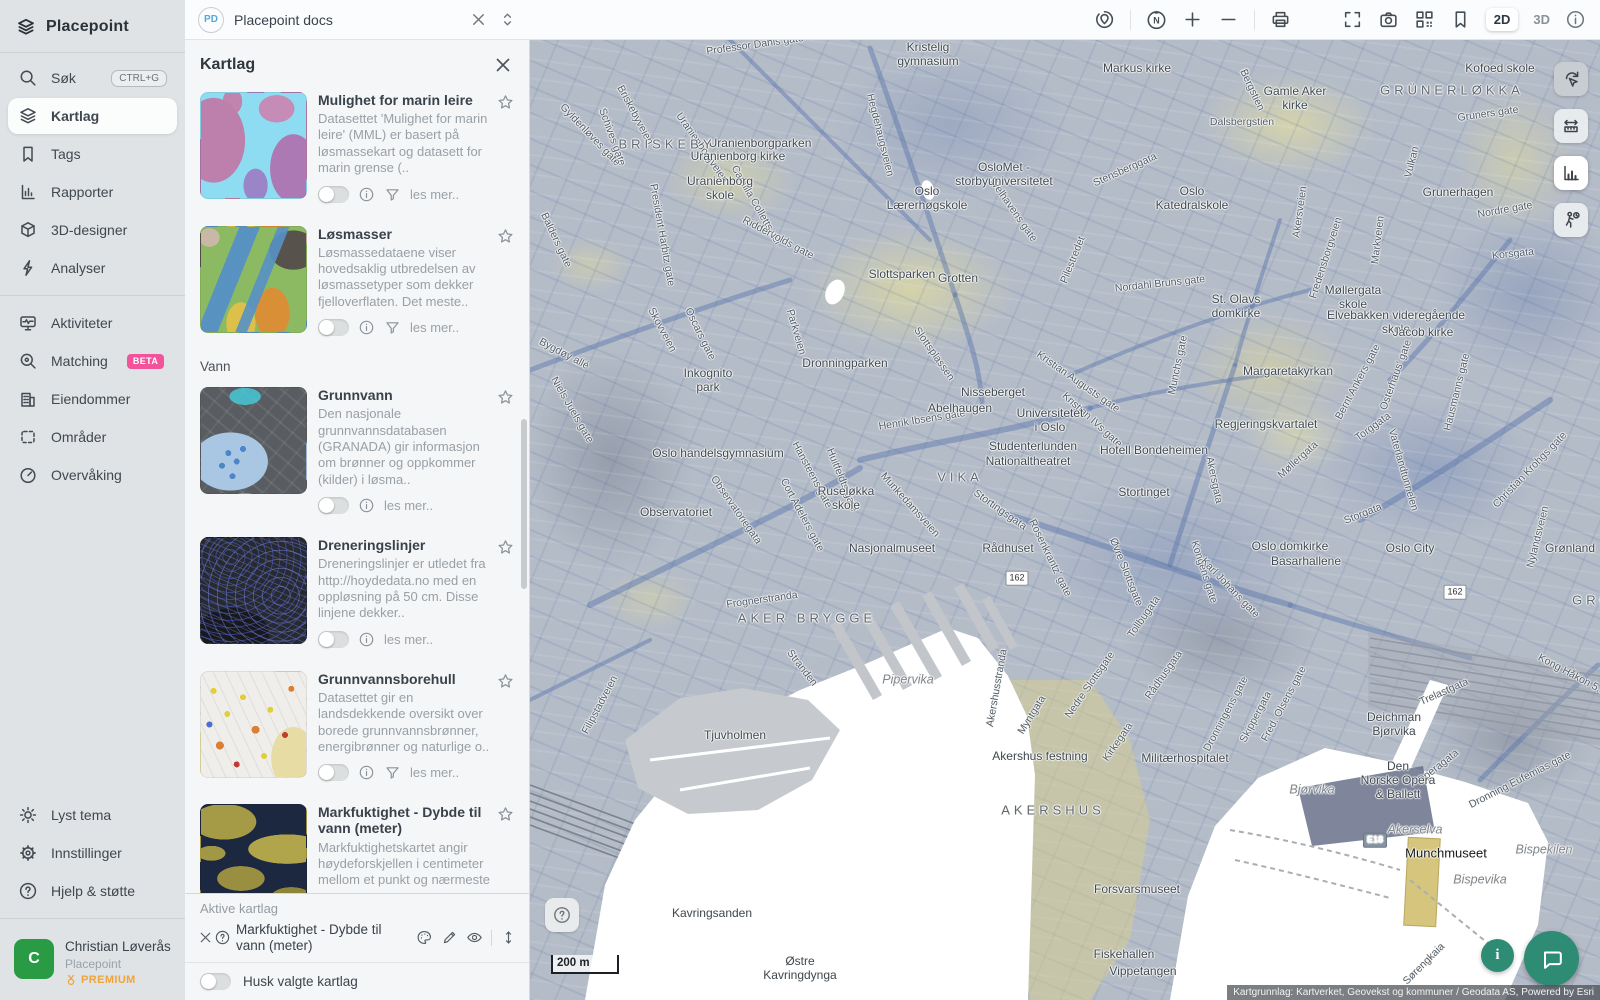  I want to click on qr-grid-icon, so click(1424, 19).